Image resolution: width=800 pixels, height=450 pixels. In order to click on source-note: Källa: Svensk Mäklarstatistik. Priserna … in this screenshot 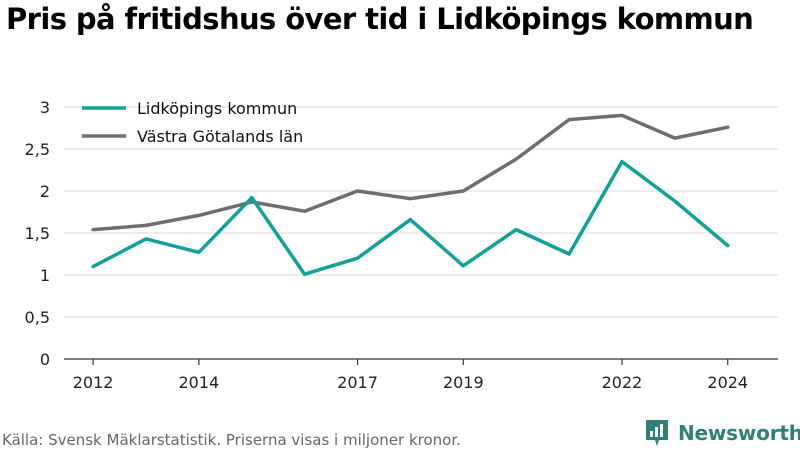, I will do `click(231, 440)`.